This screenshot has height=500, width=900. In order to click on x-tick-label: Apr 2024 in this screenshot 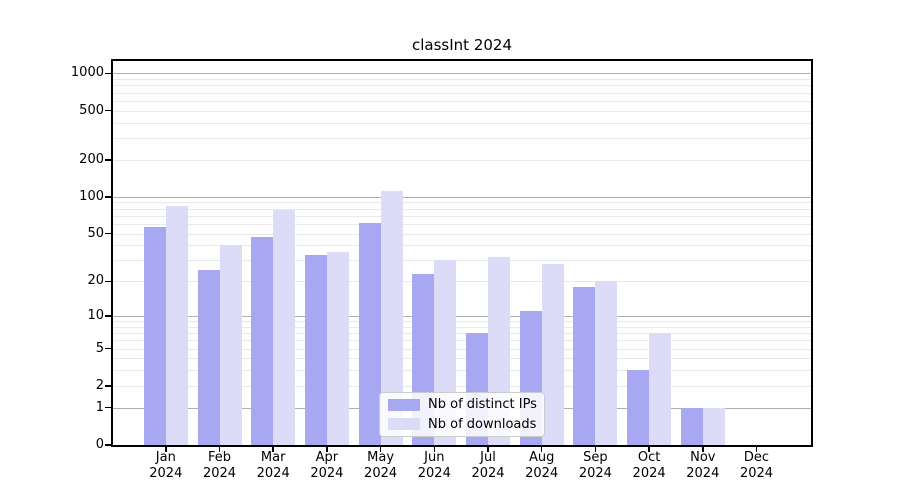, I will do `click(327, 465)`.